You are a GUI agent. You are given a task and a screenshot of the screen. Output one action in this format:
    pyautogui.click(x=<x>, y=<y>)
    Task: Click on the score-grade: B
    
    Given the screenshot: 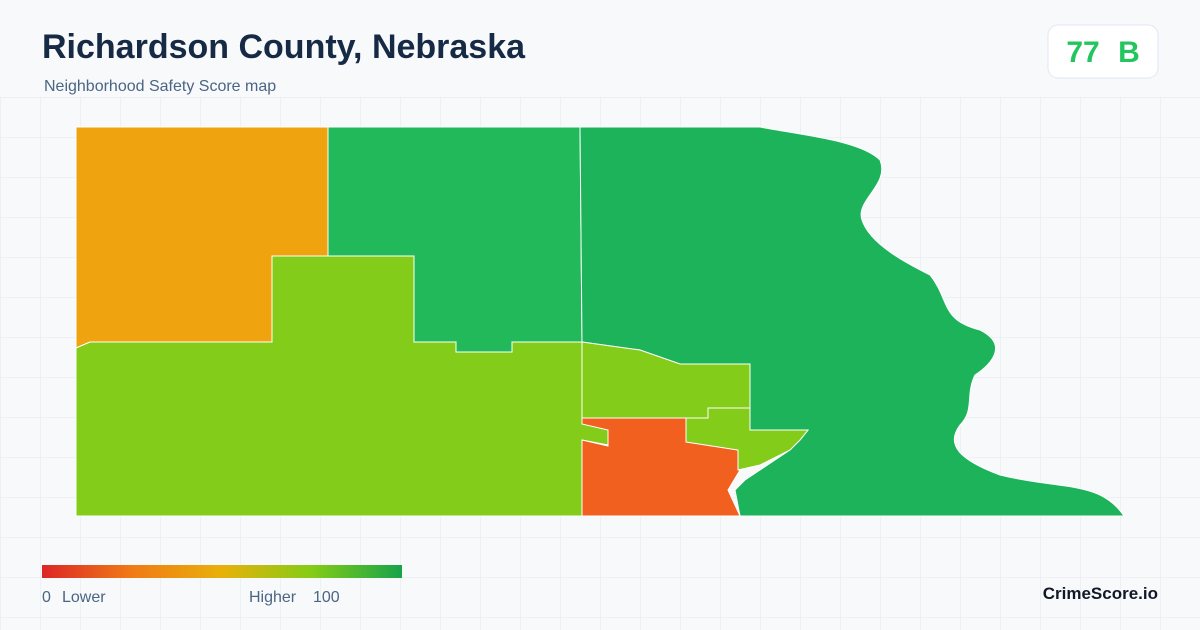 What is the action you would take?
    pyautogui.click(x=1129, y=52)
    